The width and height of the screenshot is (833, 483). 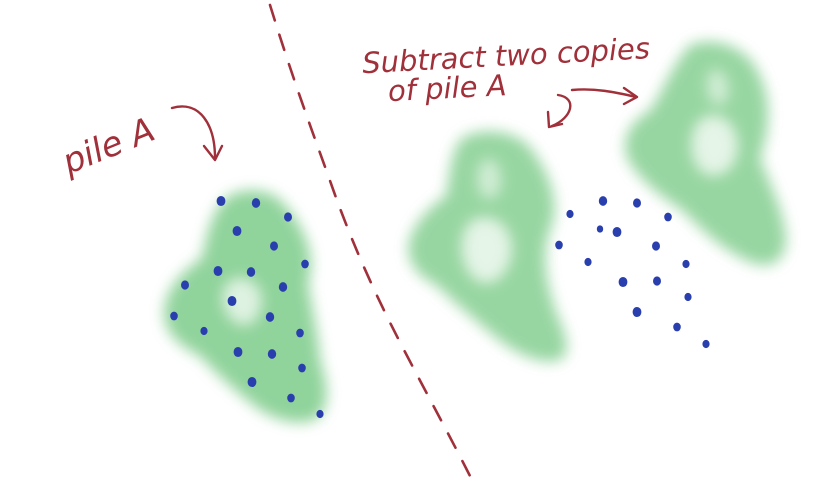 I want to click on pile-a-dots, so click(x=247, y=307).